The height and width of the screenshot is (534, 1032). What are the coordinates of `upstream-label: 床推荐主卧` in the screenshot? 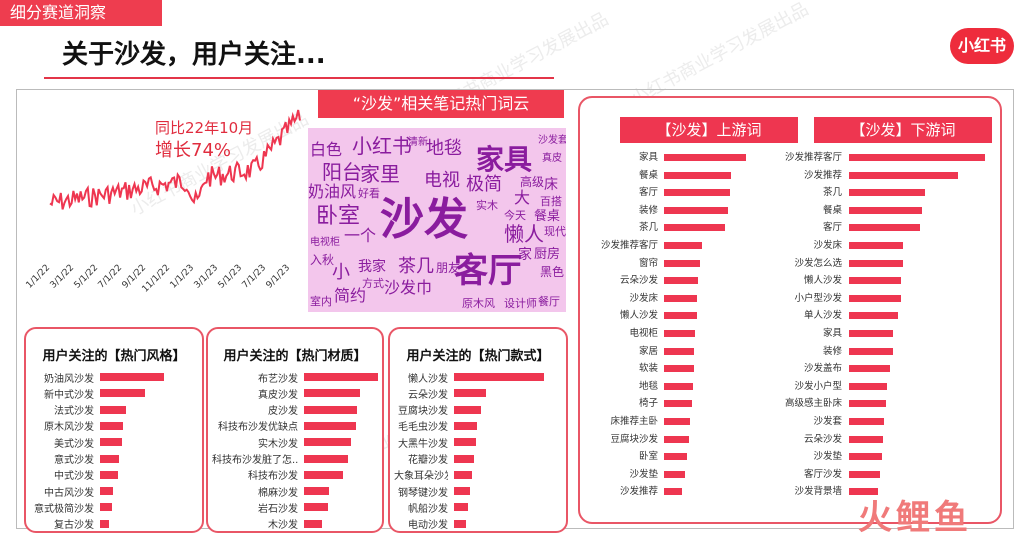 It's located at (634, 421).